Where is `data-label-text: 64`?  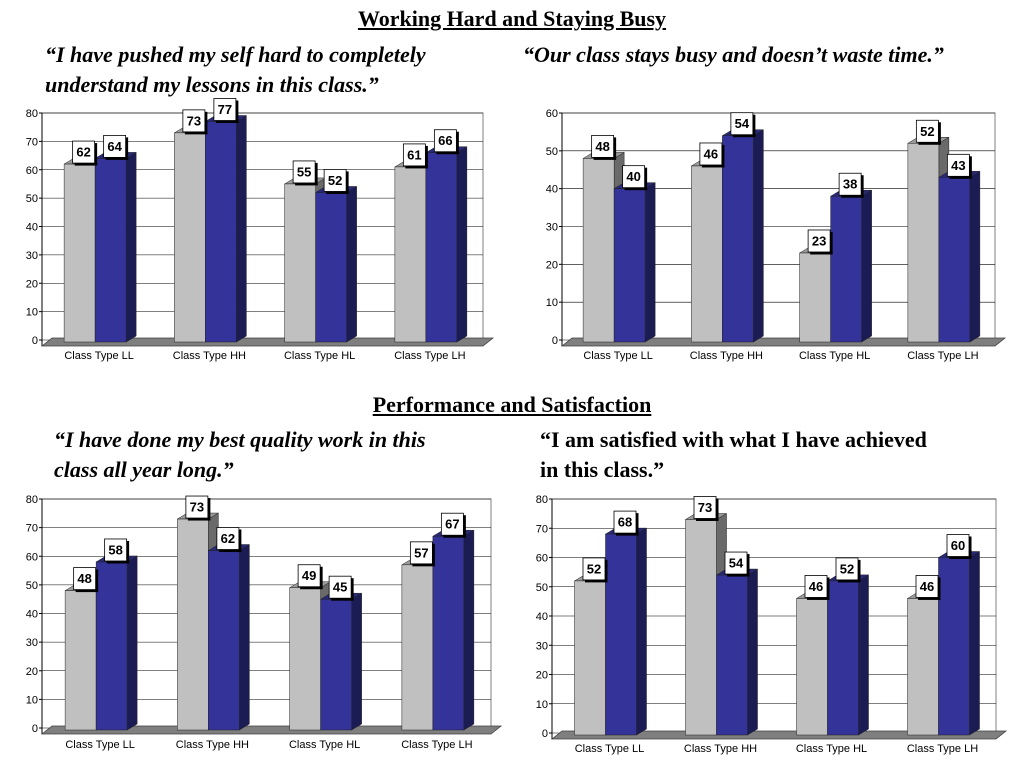
data-label-text: 64 is located at coordinates (114, 146).